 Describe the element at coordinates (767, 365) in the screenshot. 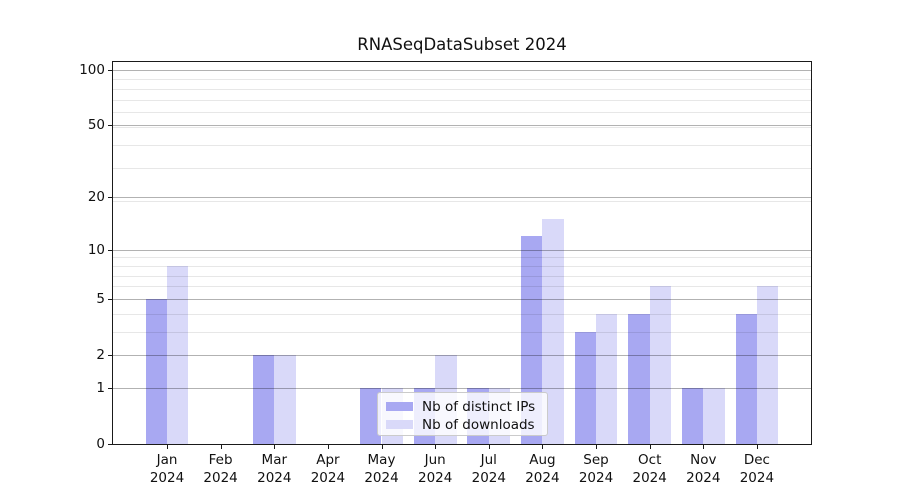

I see `bar-downloads-dec` at that location.